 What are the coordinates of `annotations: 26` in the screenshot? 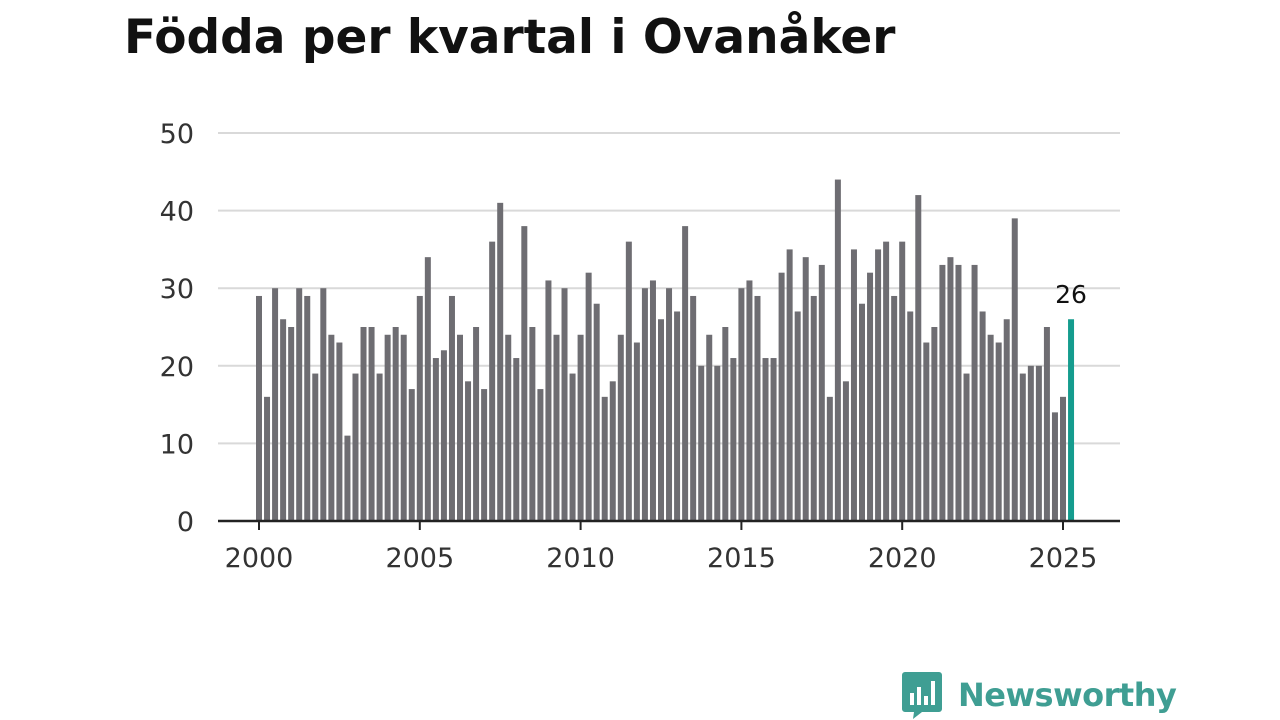 It's located at (1071, 294).